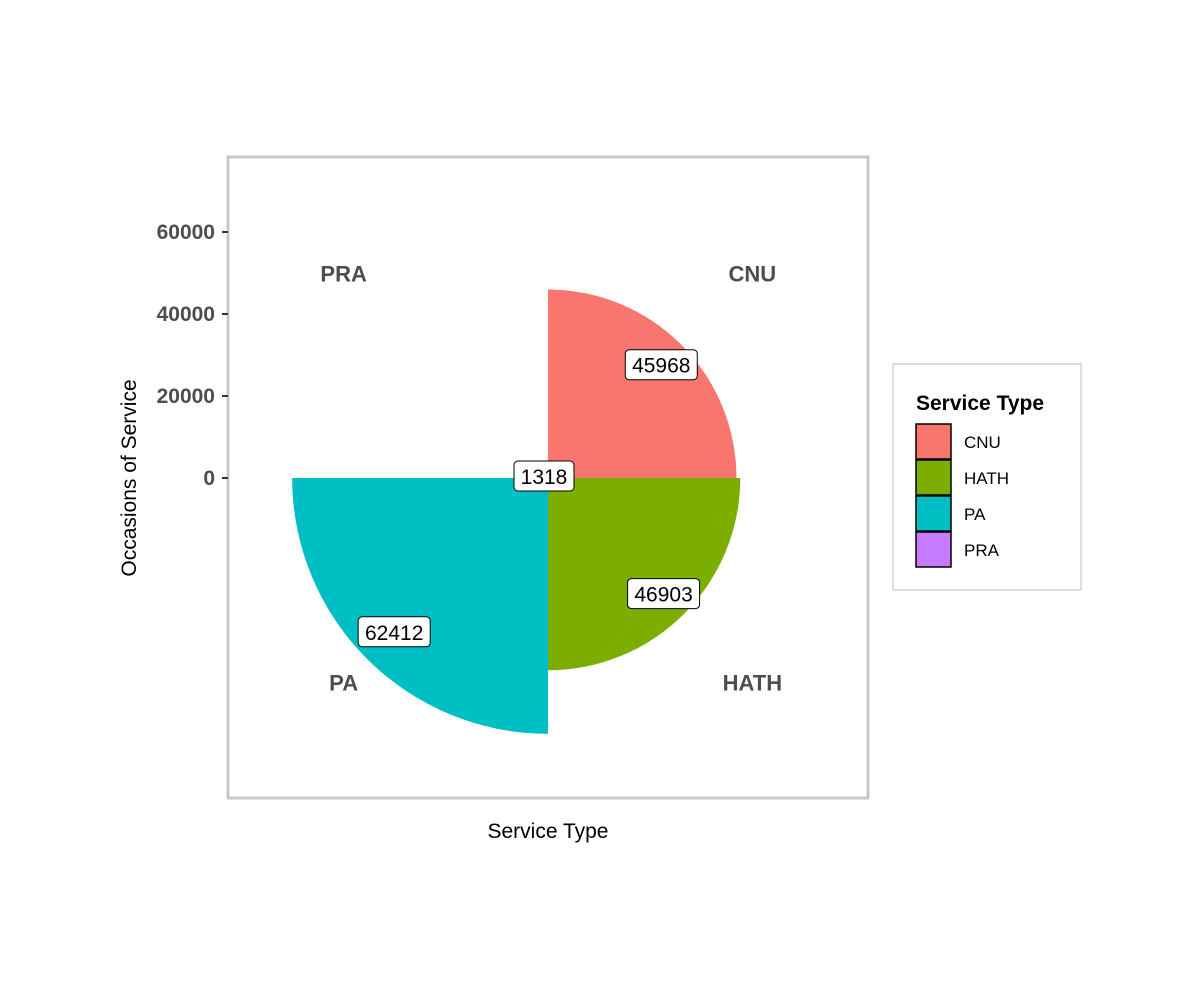 This screenshot has height=1000, width=1200. What do you see at coordinates (129, 477) in the screenshot?
I see `y-axis-title: Occasions of Service` at bounding box center [129, 477].